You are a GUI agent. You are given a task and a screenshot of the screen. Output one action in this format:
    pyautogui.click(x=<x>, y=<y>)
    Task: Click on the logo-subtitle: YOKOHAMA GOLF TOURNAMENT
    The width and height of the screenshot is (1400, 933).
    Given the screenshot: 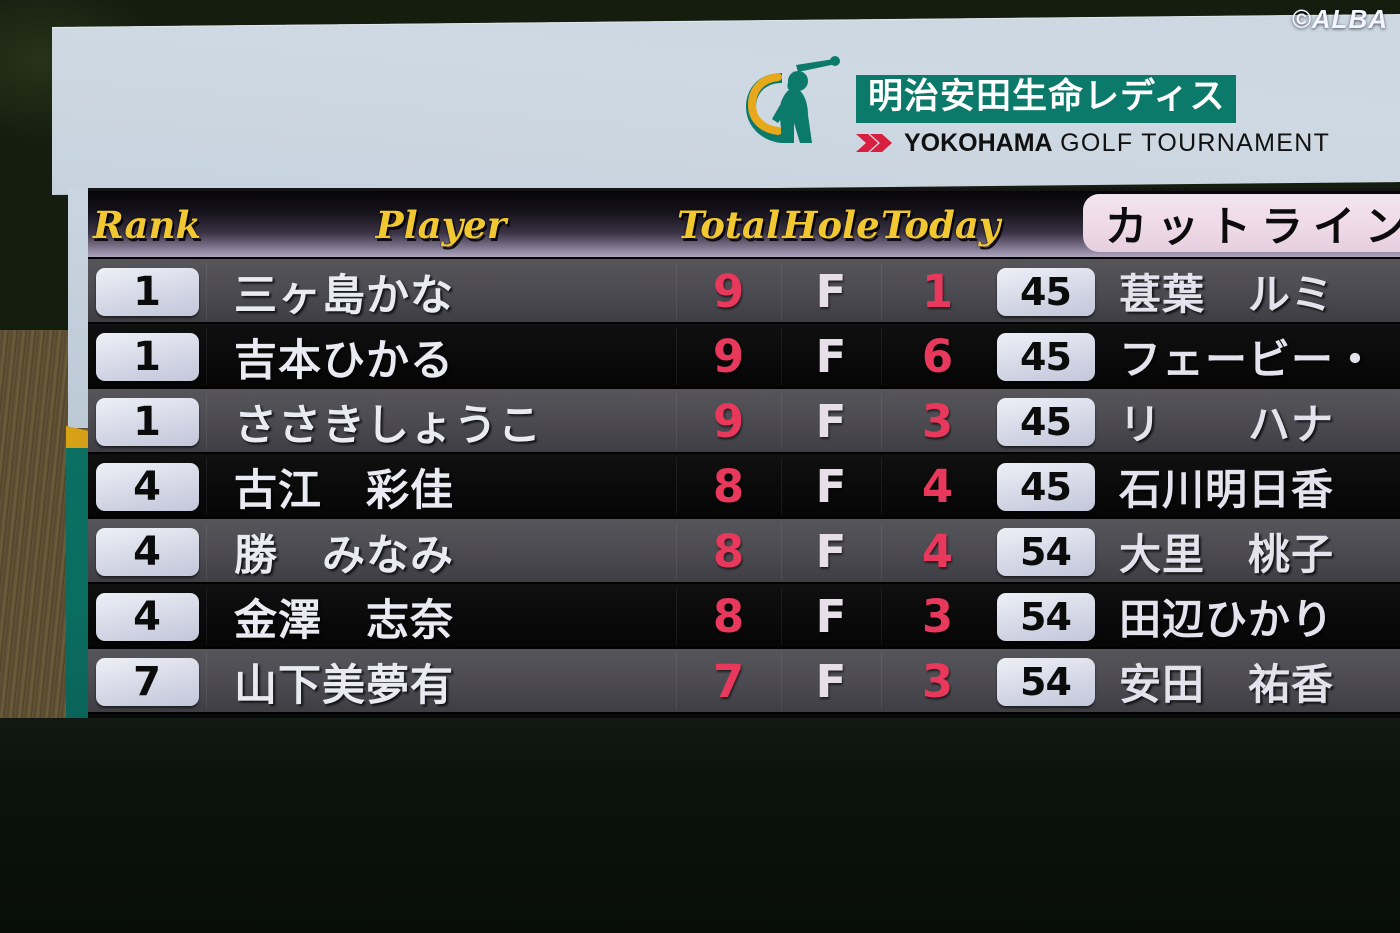 What is the action you would take?
    pyautogui.click(x=1093, y=143)
    